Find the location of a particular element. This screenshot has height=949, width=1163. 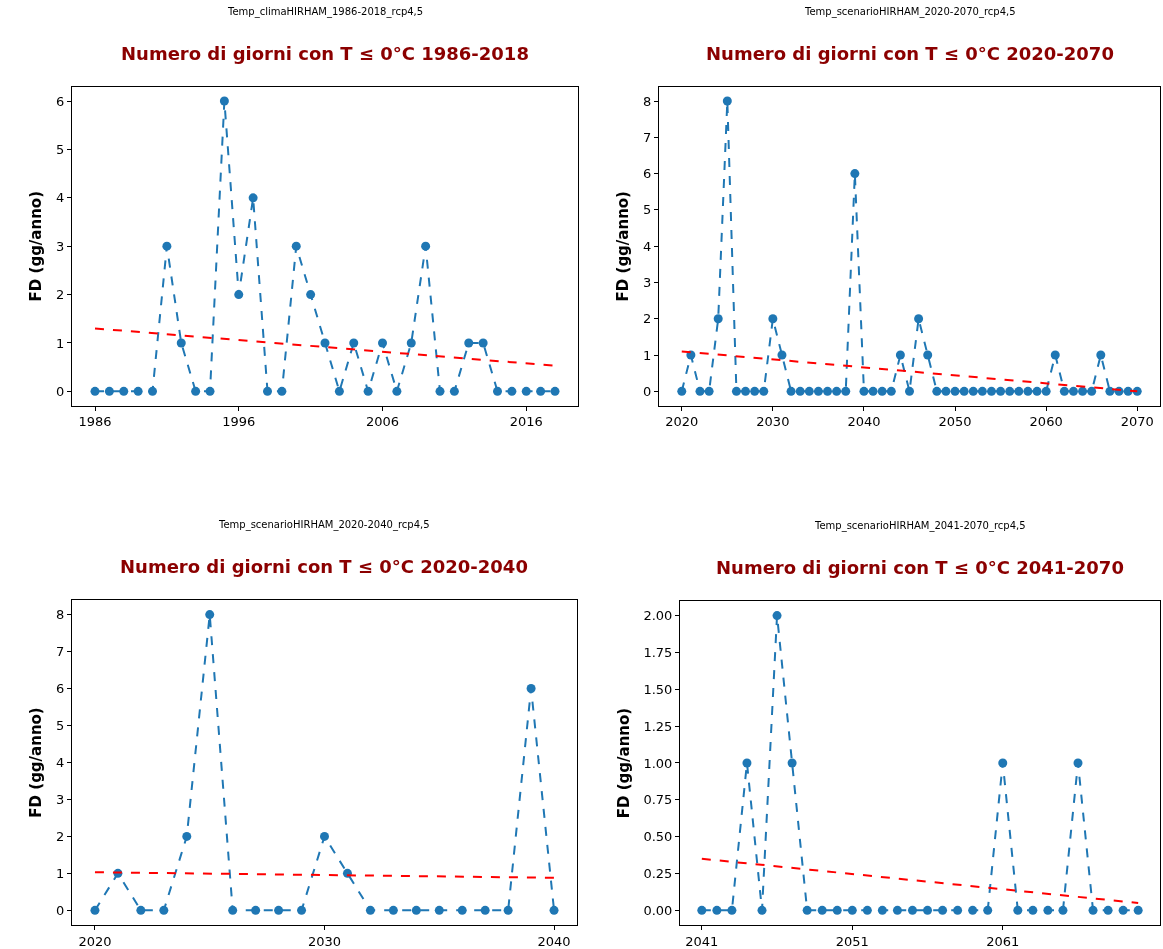

y-tick-label: 1.50 is located at coordinates (658, 689).